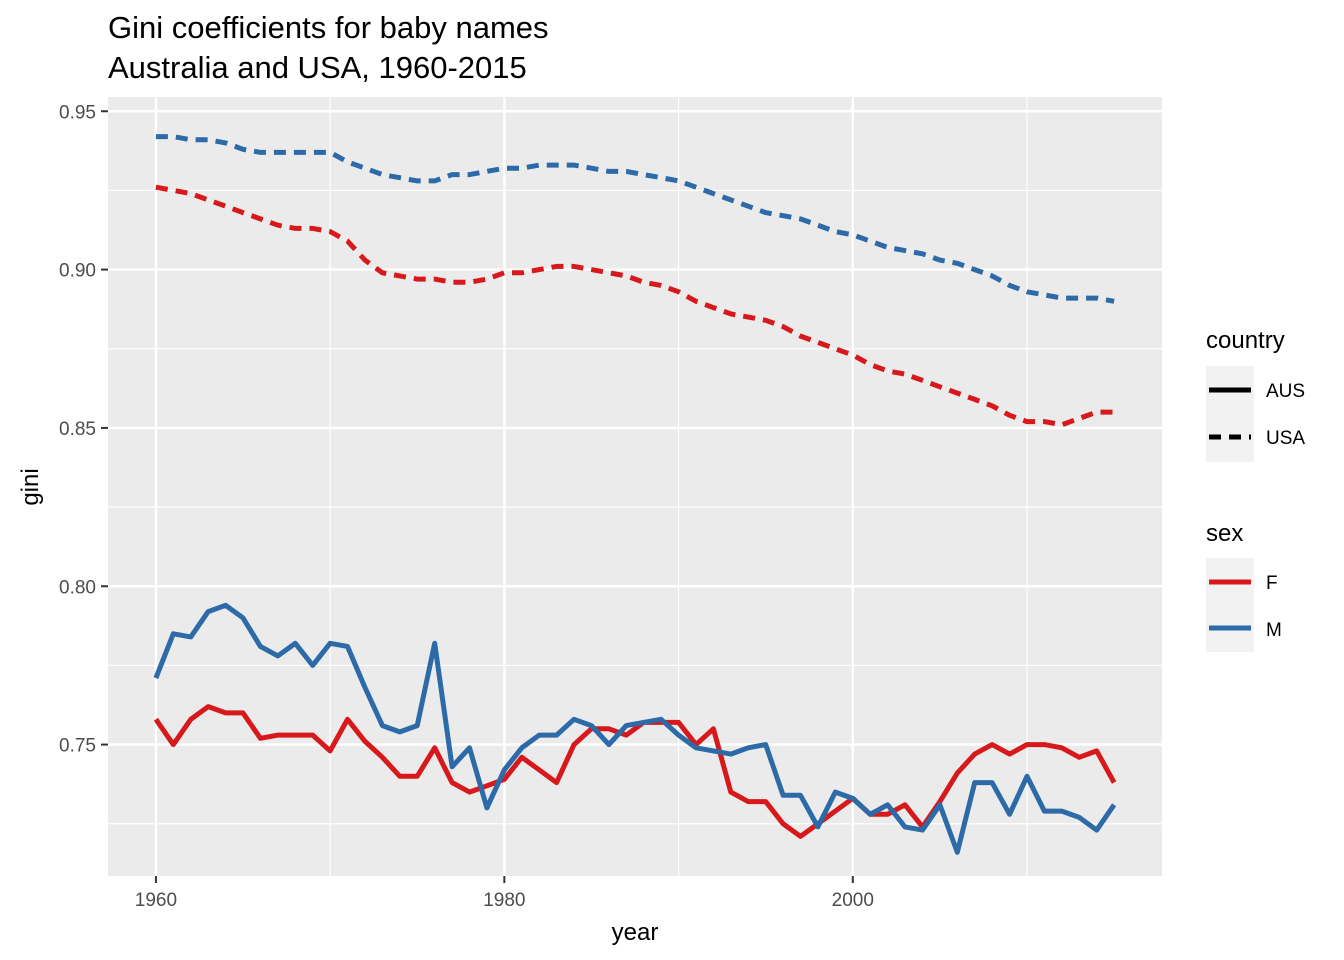  Describe the element at coordinates (1285, 438) in the screenshot. I see `legend-label-usa: USA` at that location.